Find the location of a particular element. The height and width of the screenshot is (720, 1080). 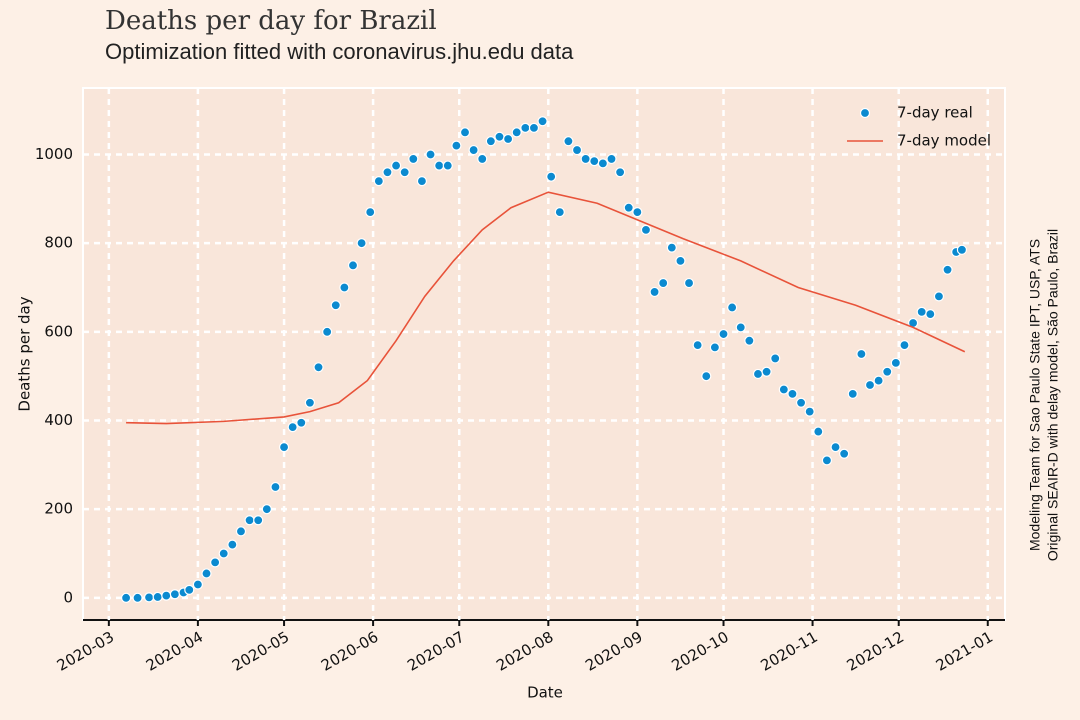

x-tick-label: 2020-11 is located at coordinates (789, 651).